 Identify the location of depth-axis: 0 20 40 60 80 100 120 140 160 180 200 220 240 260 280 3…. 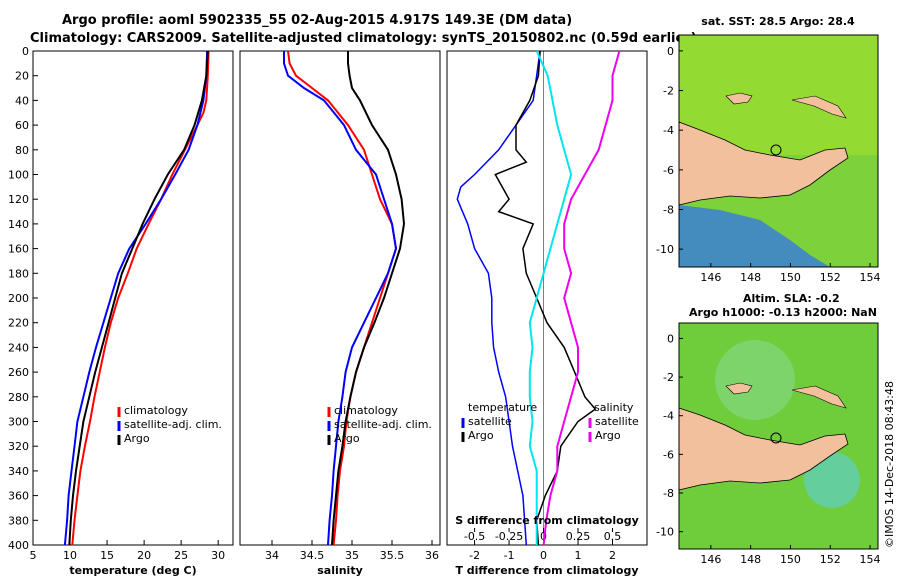
(23, 298).